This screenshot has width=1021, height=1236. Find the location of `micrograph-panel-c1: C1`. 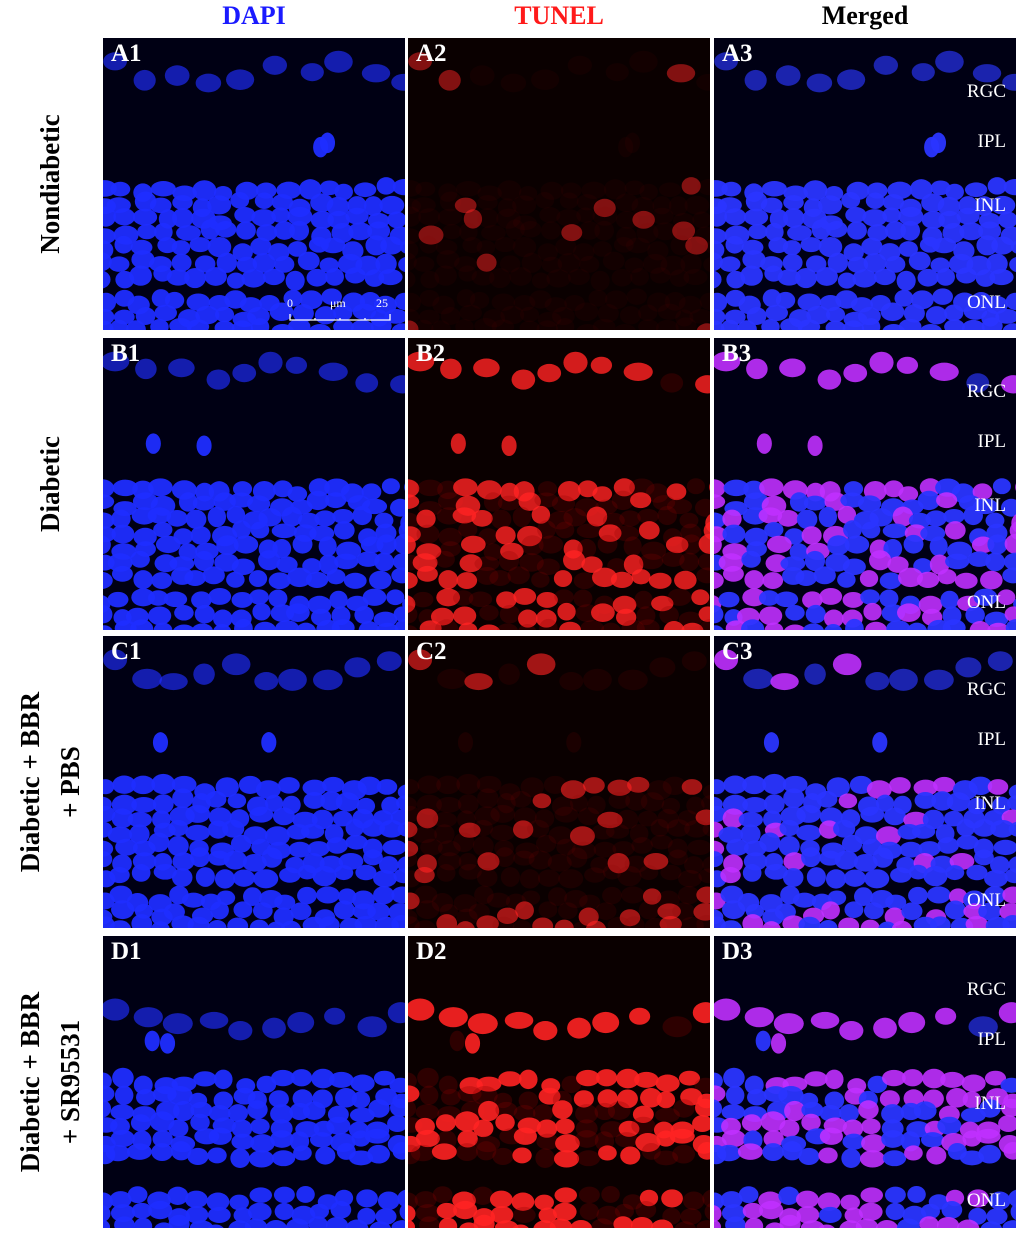

micrograph-panel-c1: C1 is located at coordinates (254, 782).